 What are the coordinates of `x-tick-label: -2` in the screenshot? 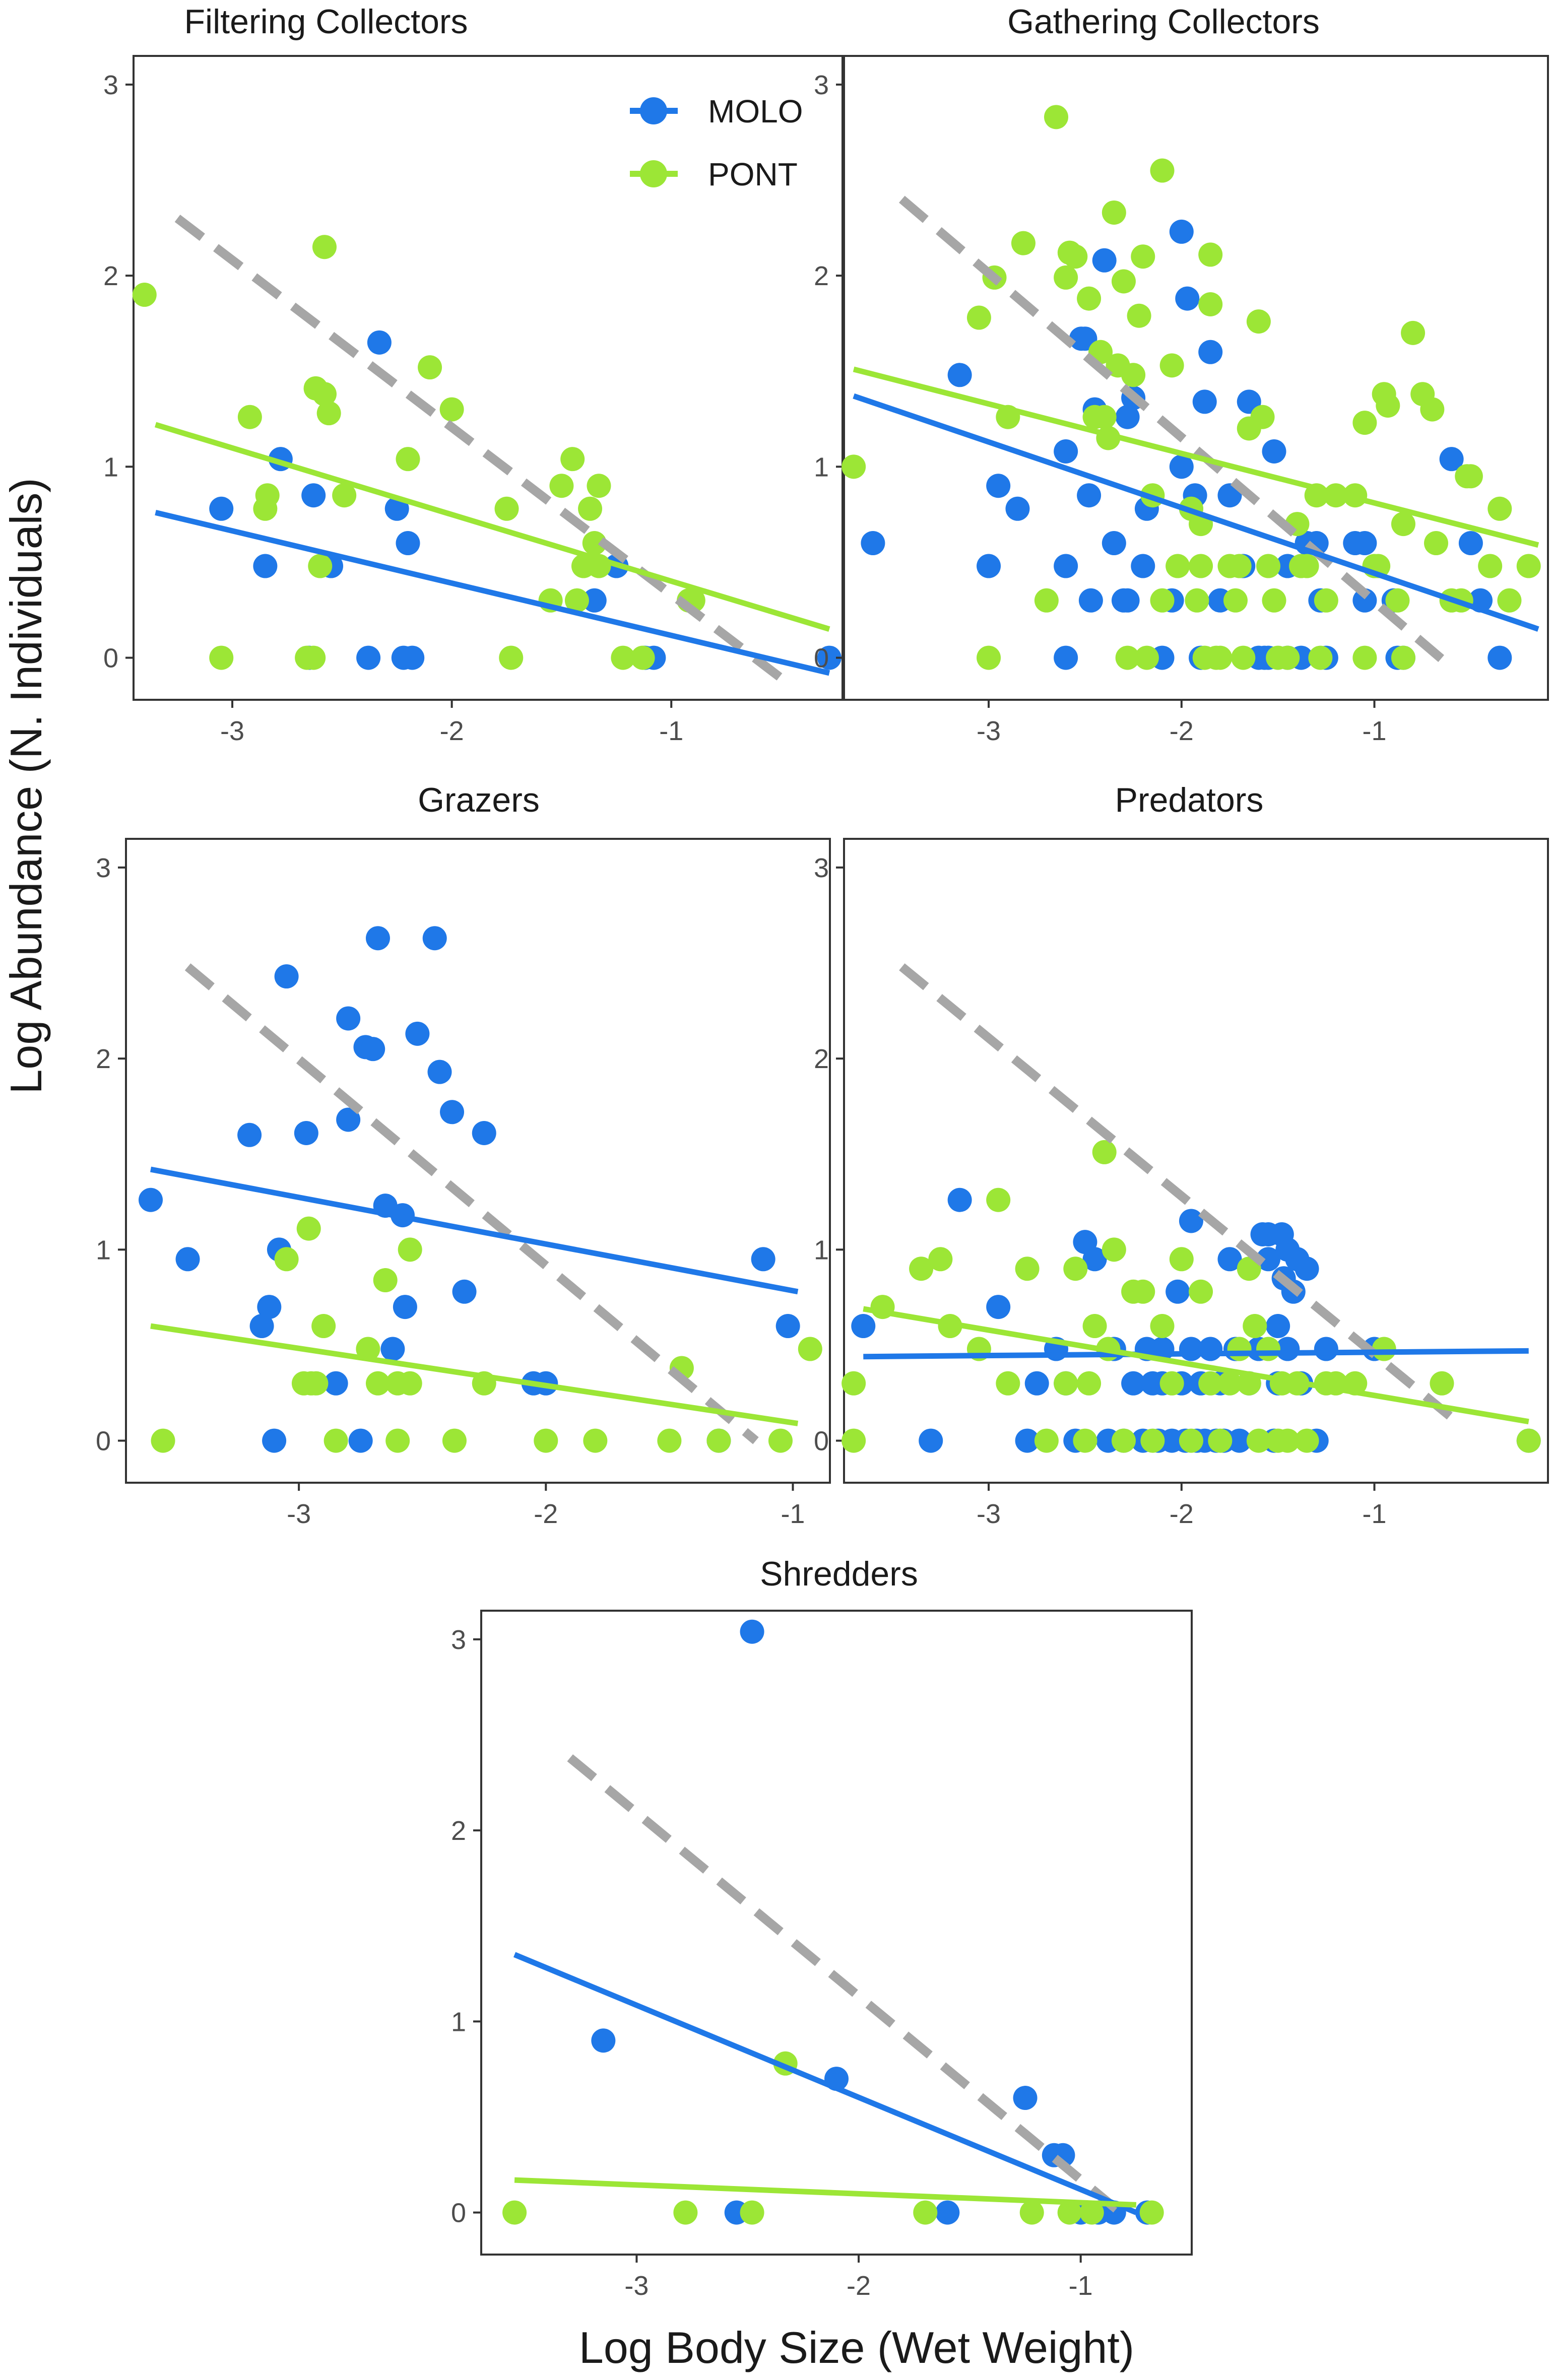 It's located at (452, 731).